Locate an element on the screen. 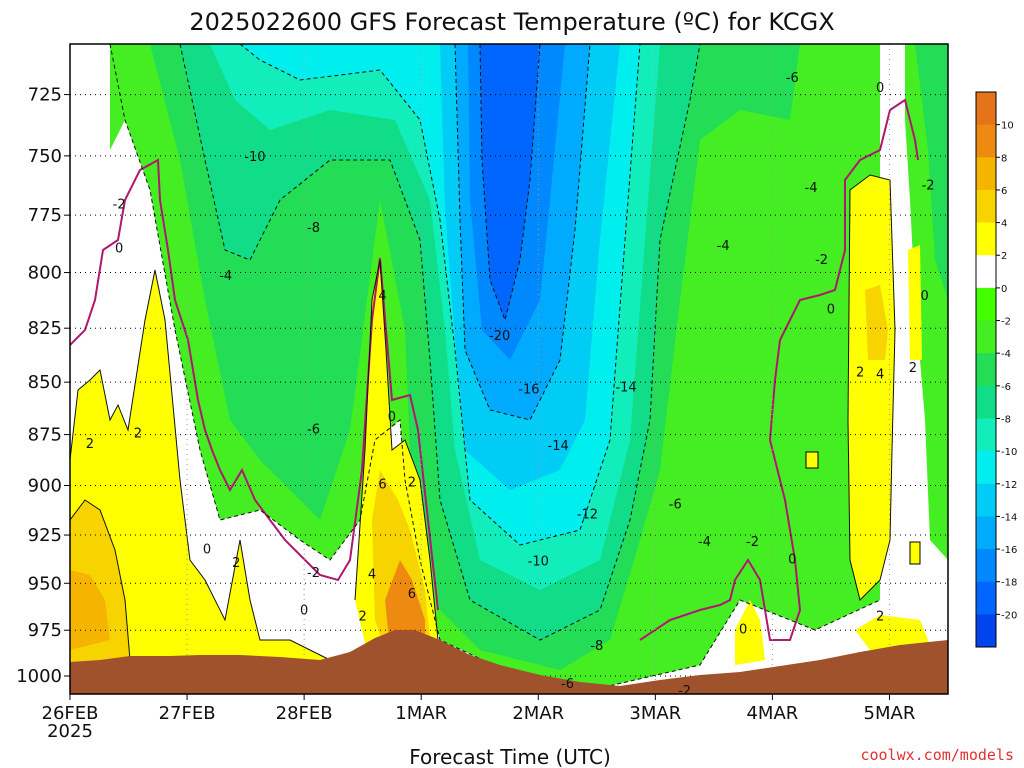 Image resolution: width=1024 pixels, height=768 pixels. colorbar-frame is located at coordinates (986, 369).